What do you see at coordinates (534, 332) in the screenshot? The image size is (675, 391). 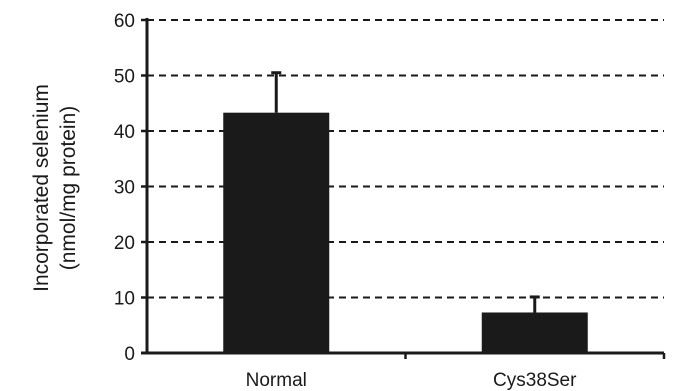 I see `bar-cys38ser` at bounding box center [534, 332].